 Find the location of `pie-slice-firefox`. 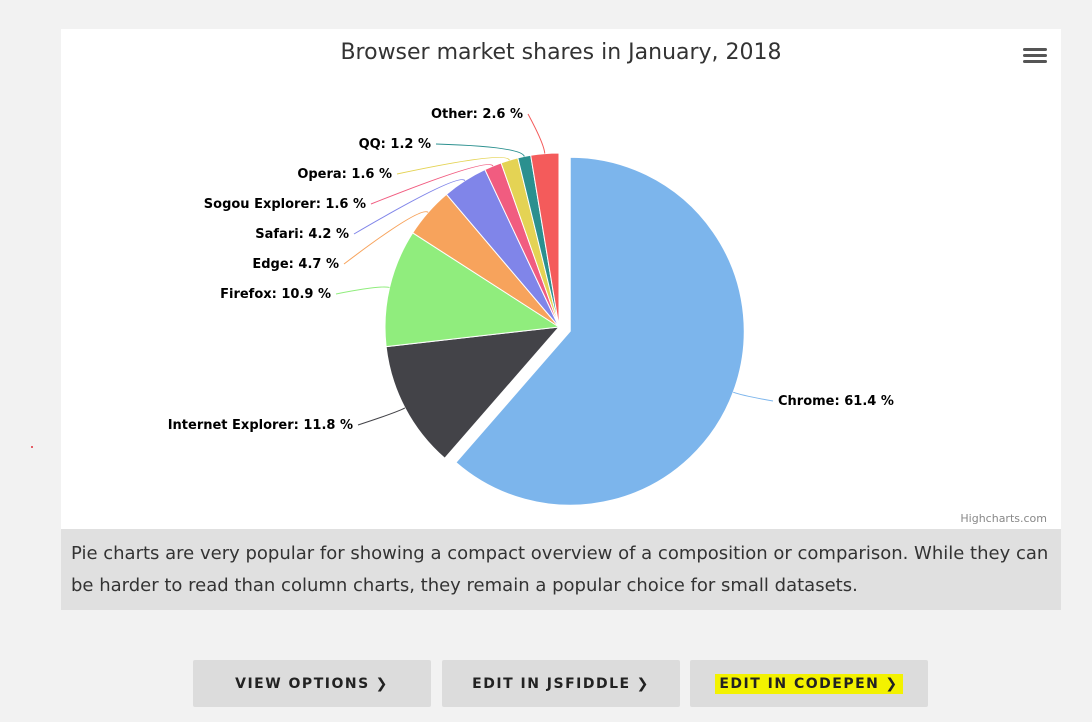

pie-slice-firefox is located at coordinates (472, 290).